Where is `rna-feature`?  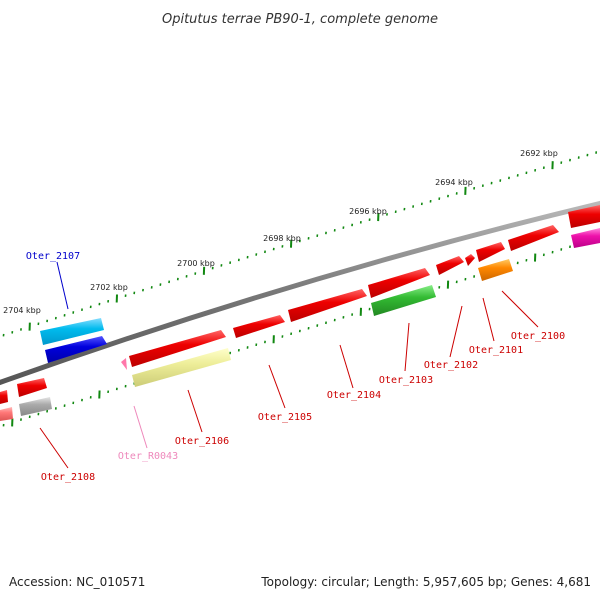 rna-feature is located at coordinates (124, 364).